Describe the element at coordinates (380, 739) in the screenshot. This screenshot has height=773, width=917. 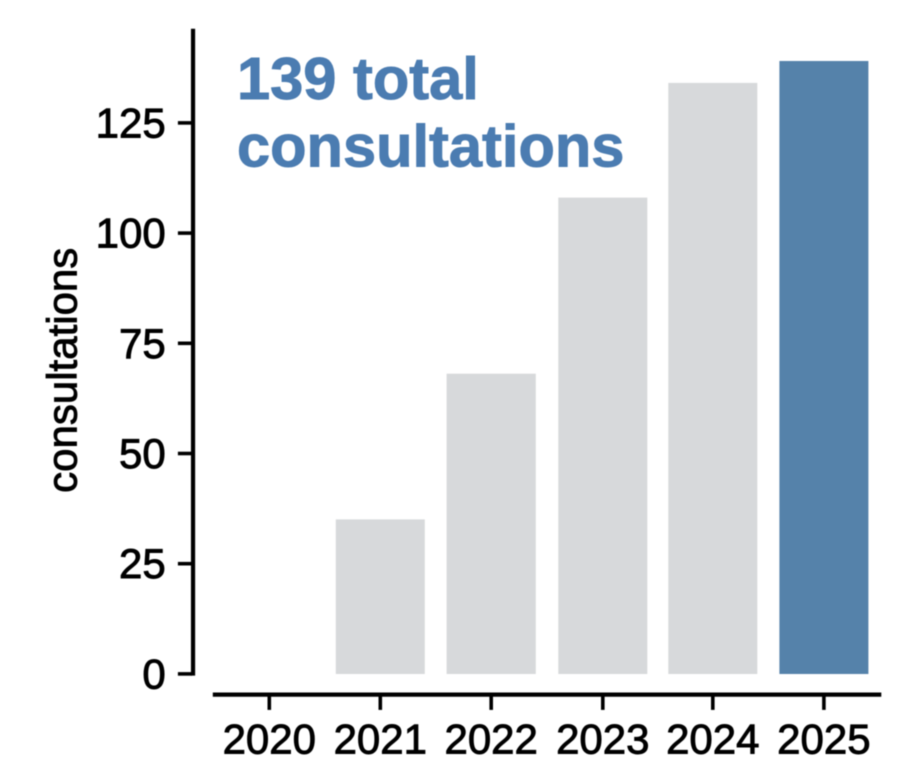
I see `svg-text: 2021` at that location.